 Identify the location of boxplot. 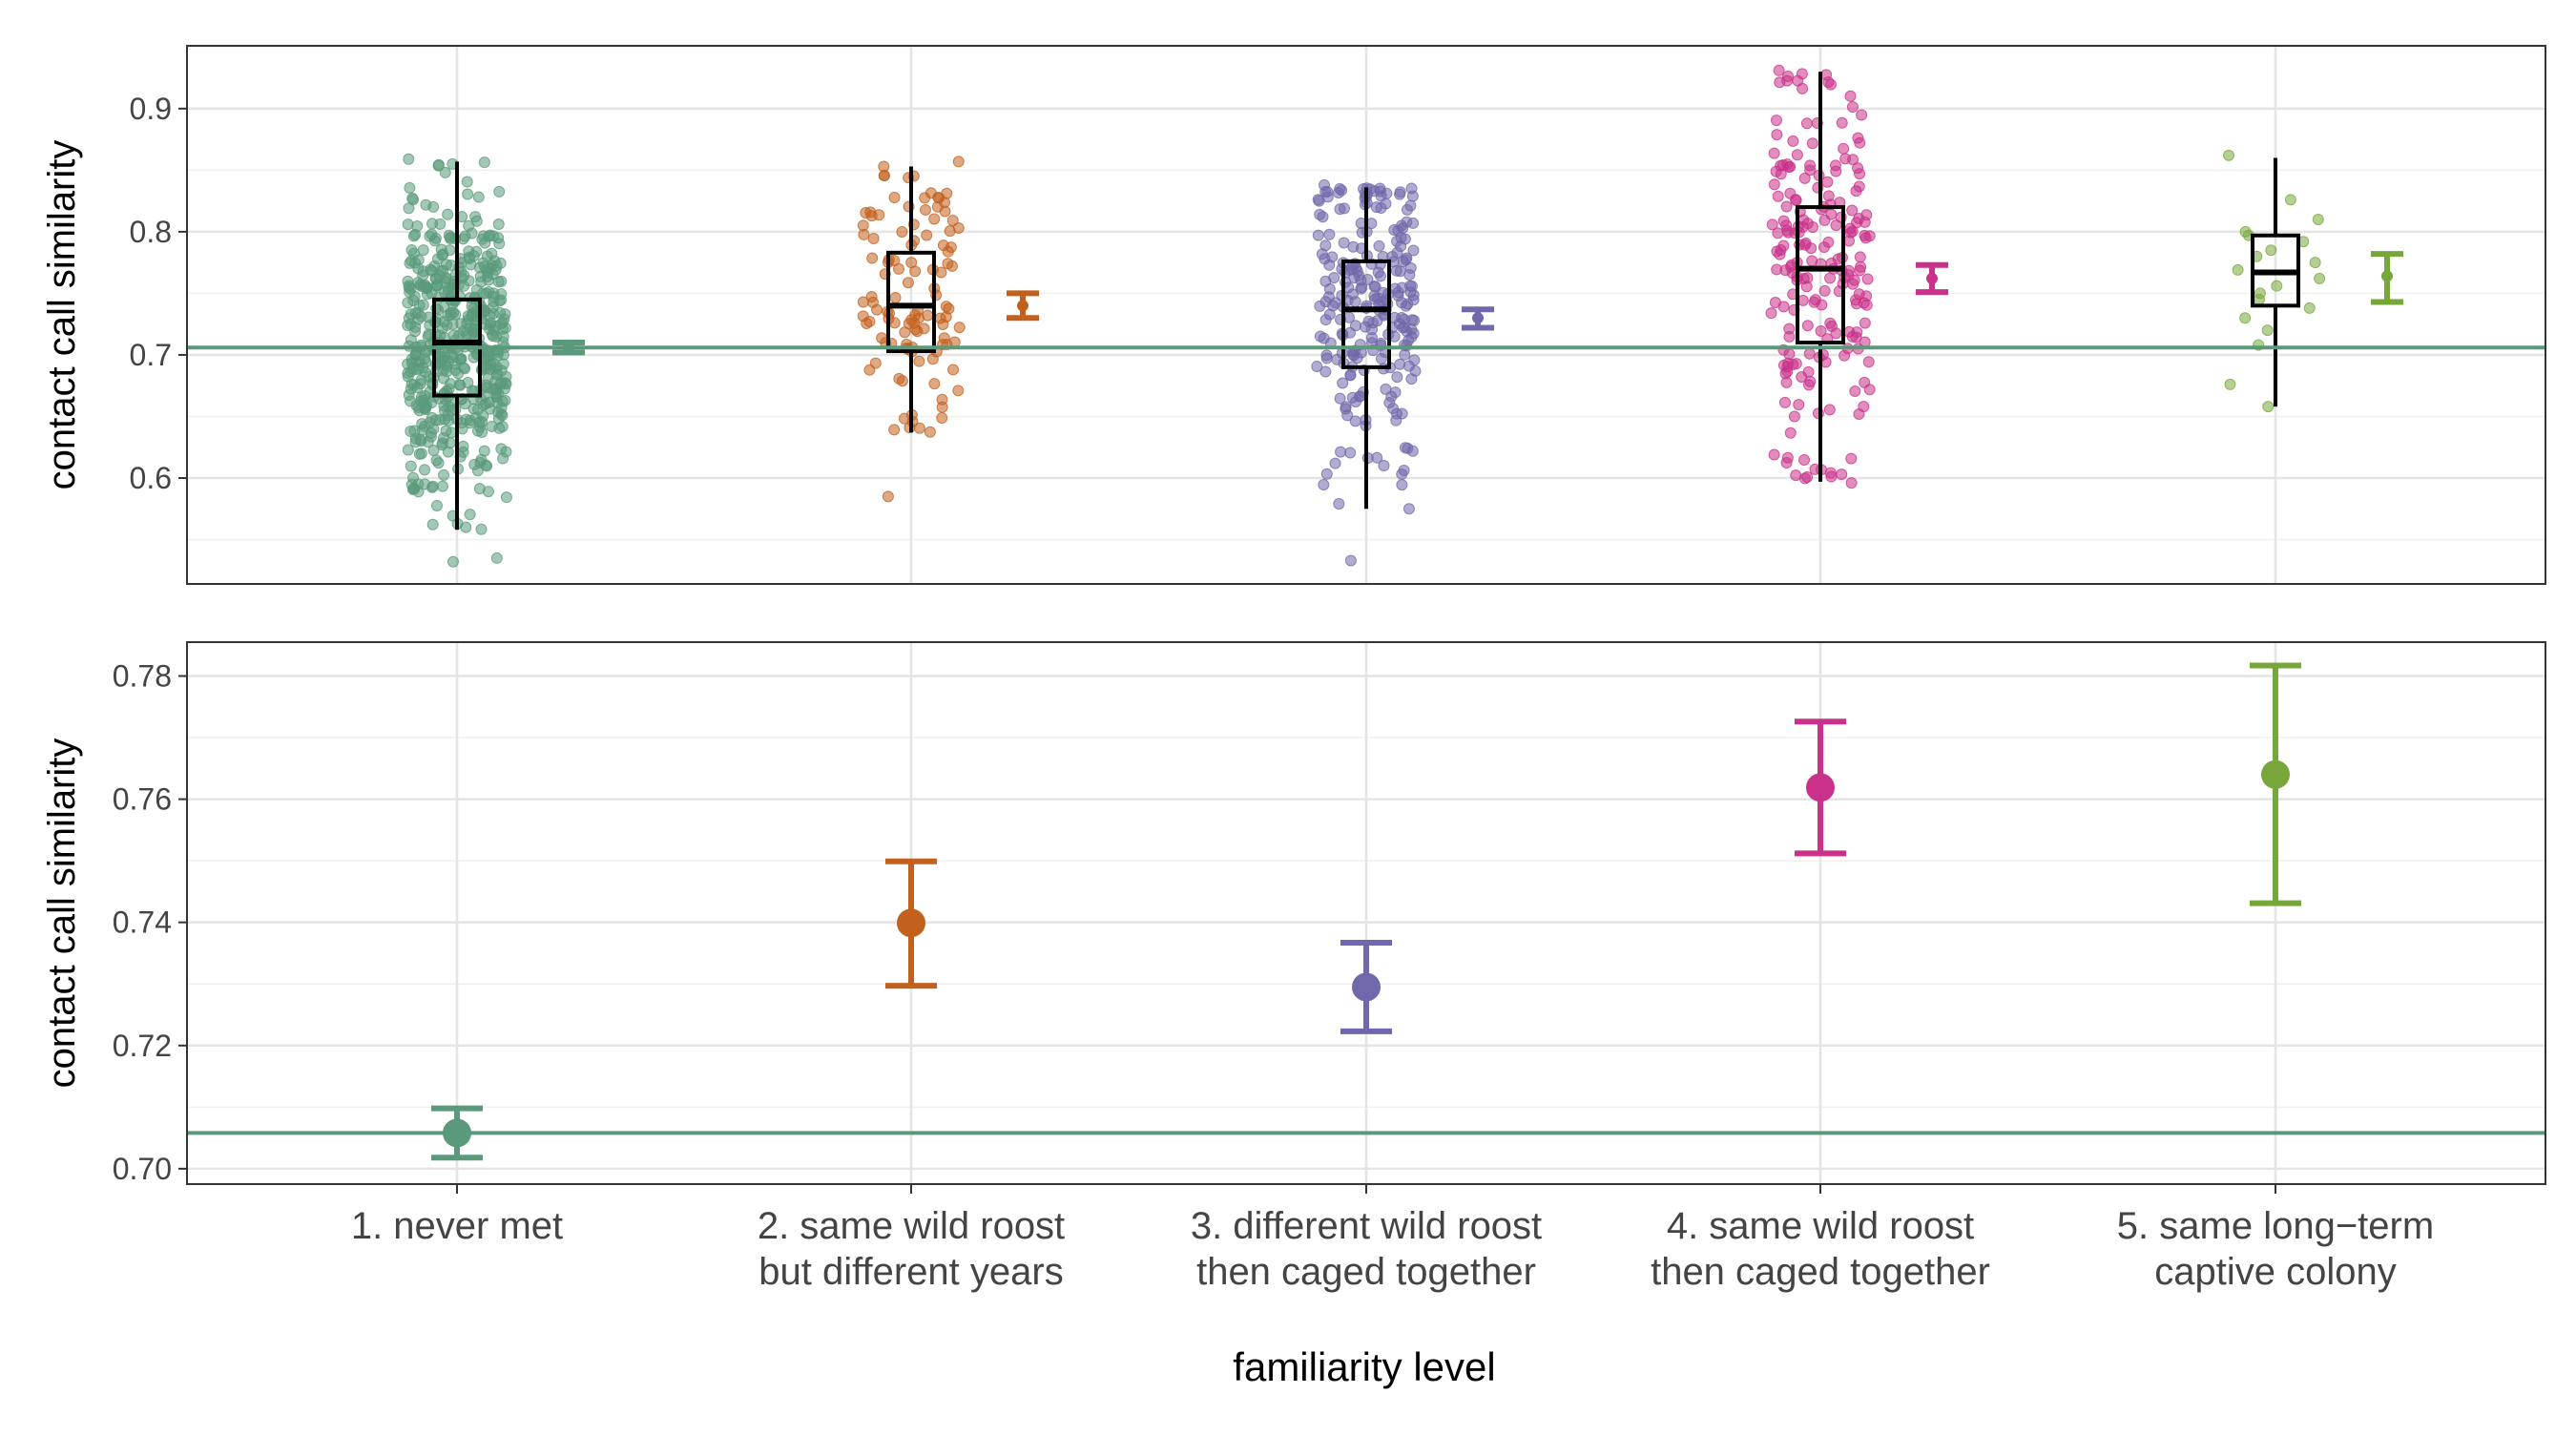
(1366, 348).